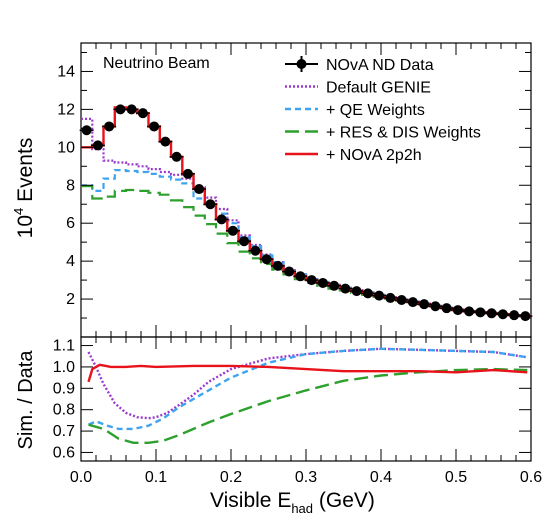 The width and height of the screenshot is (560, 523). What do you see at coordinates (292, 502) in the screenshot?
I see `x-axis-label: Visible Ehad (GeV)` at bounding box center [292, 502].